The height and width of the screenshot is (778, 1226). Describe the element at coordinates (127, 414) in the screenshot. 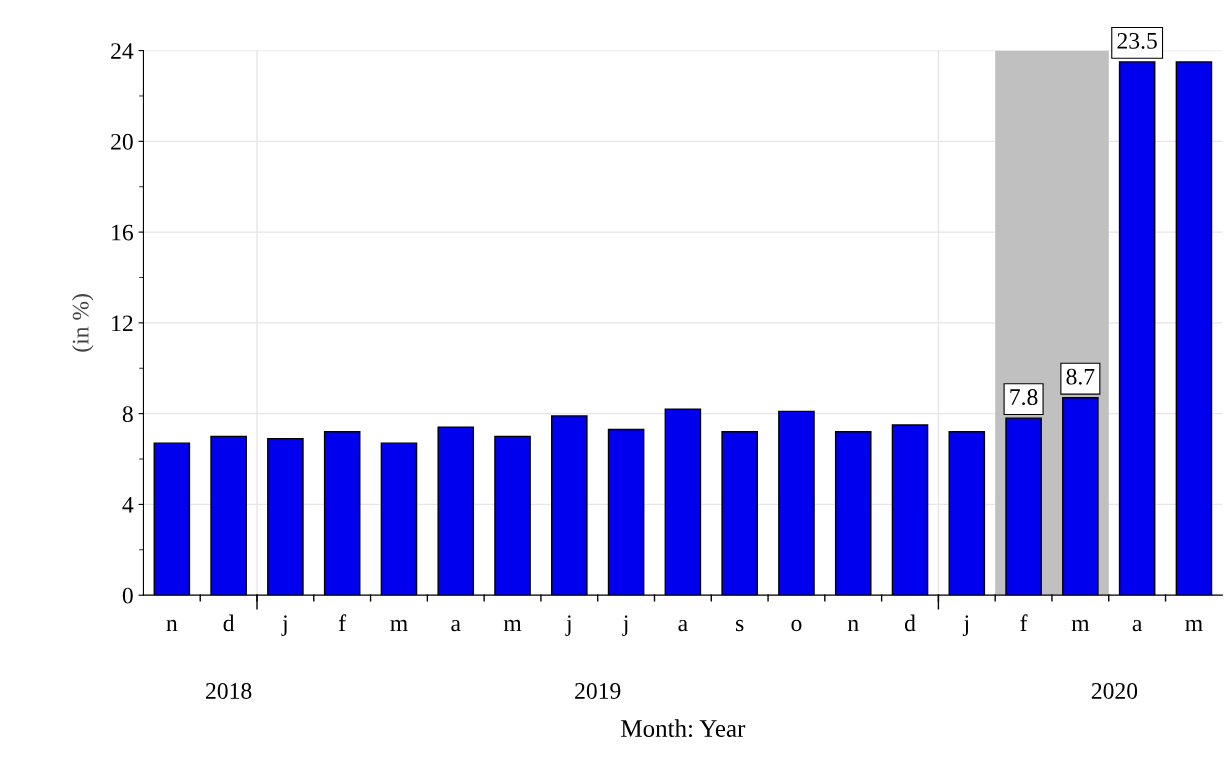

I see `y-tick-label: 8` at that location.